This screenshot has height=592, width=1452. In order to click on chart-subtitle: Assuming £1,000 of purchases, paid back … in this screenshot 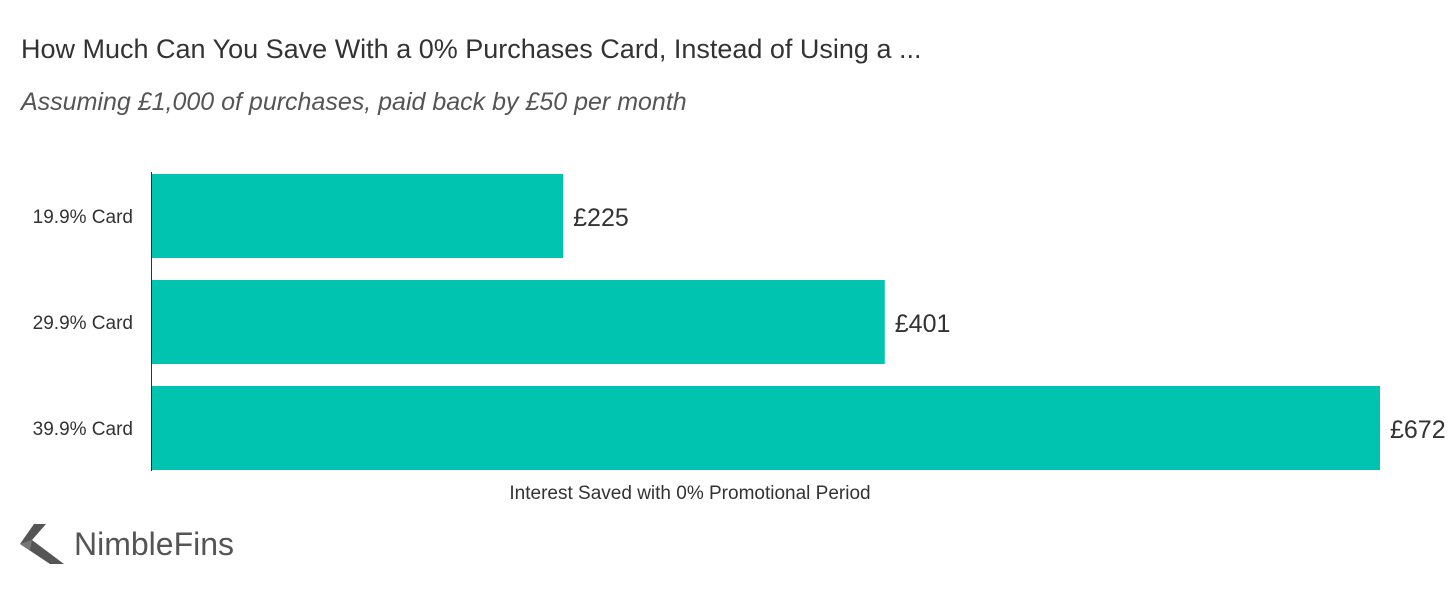, I will do `click(354, 102)`.